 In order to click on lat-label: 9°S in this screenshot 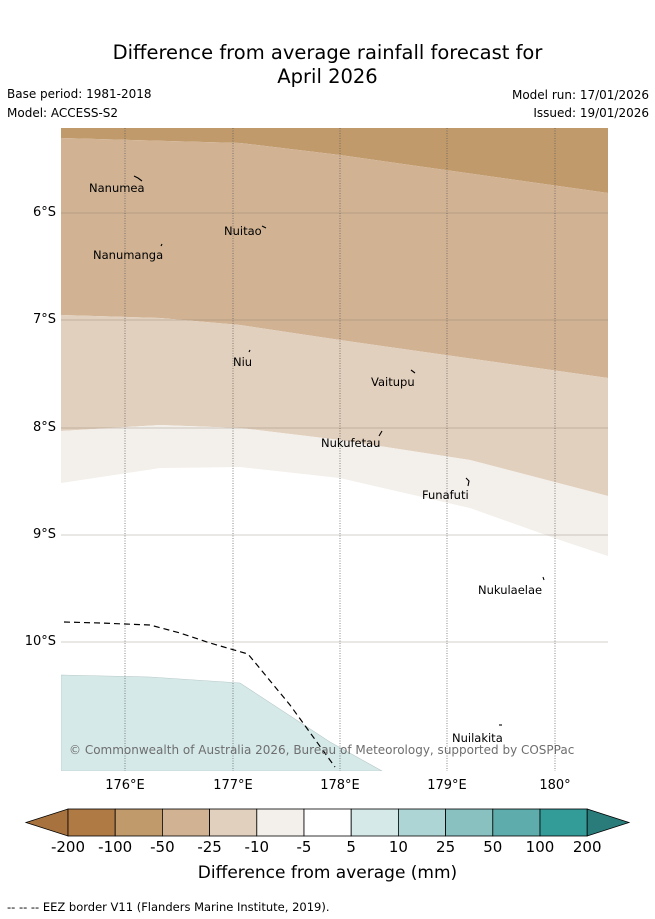, I will do `click(44, 534)`.